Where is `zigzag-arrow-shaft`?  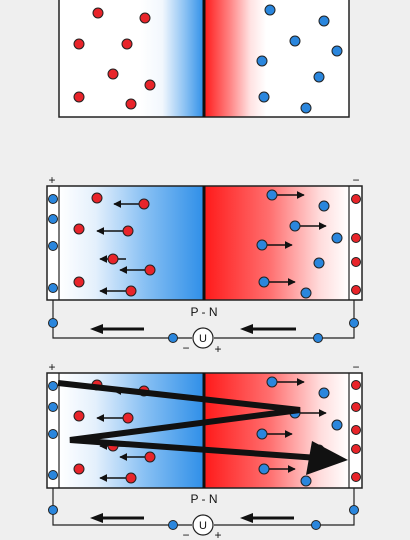
zigzag-arrow-shaft is located at coordinates (188, 420).